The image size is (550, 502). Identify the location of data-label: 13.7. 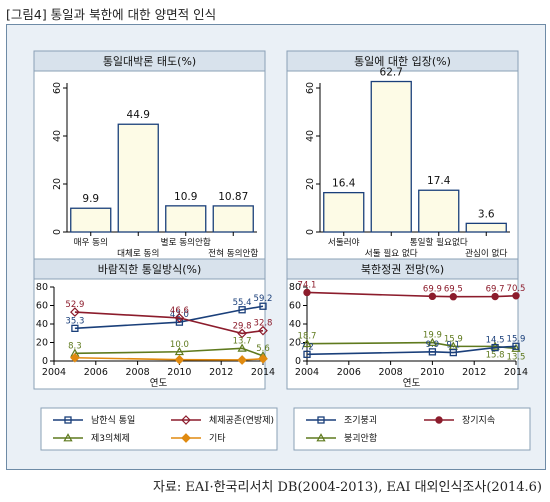
(242, 341).